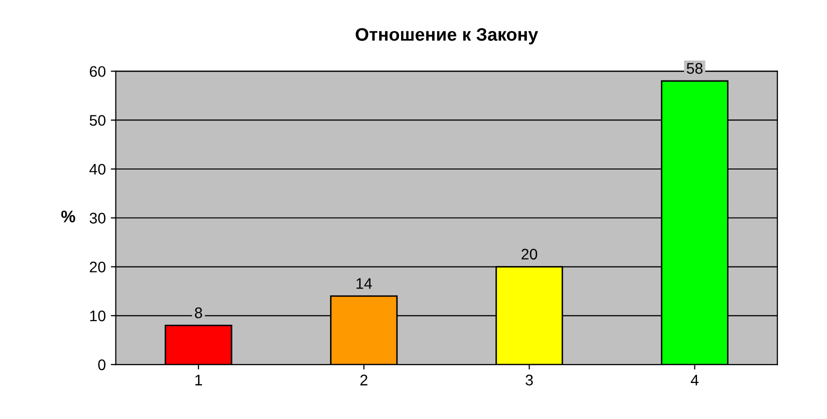  Describe the element at coordinates (102, 364) in the screenshot. I see `y-tick-label: 0` at that location.